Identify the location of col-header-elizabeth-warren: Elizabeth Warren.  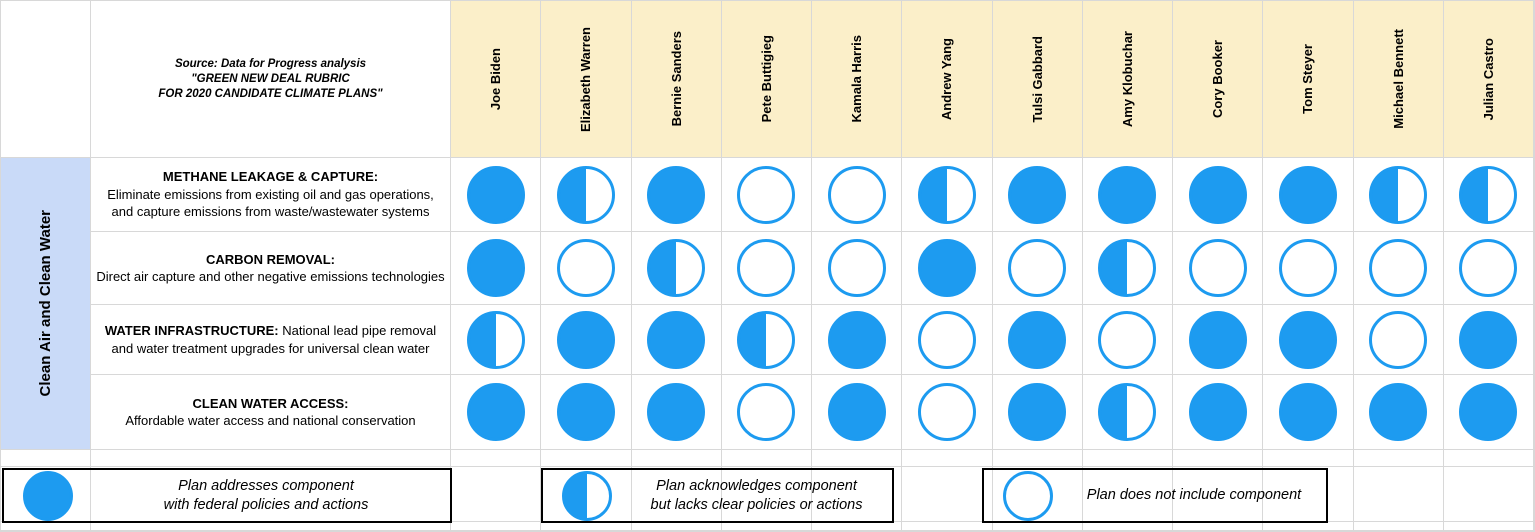
(586, 79).